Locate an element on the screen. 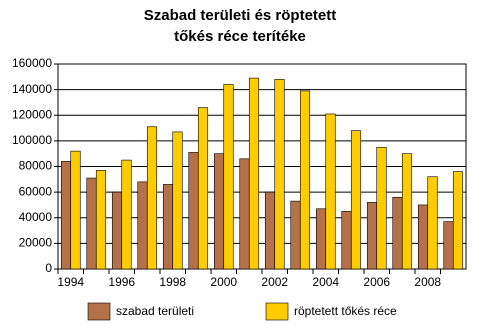 Image resolution: width=481 pixels, height=333 pixels. x-tick-label: 2000 is located at coordinates (223, 282).